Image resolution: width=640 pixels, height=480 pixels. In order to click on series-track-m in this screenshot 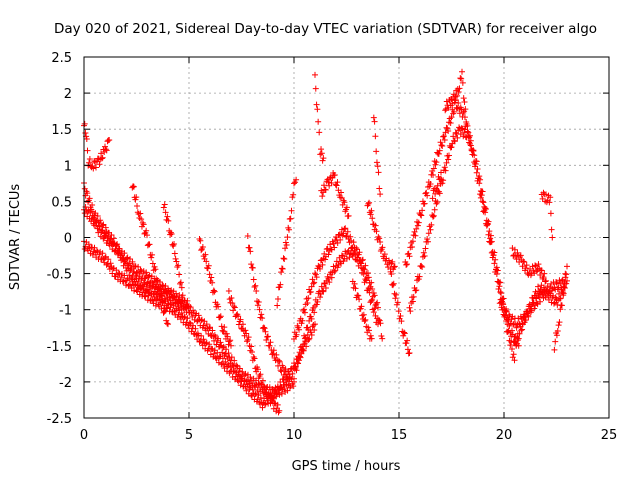, I will do `click(319, 117)`.